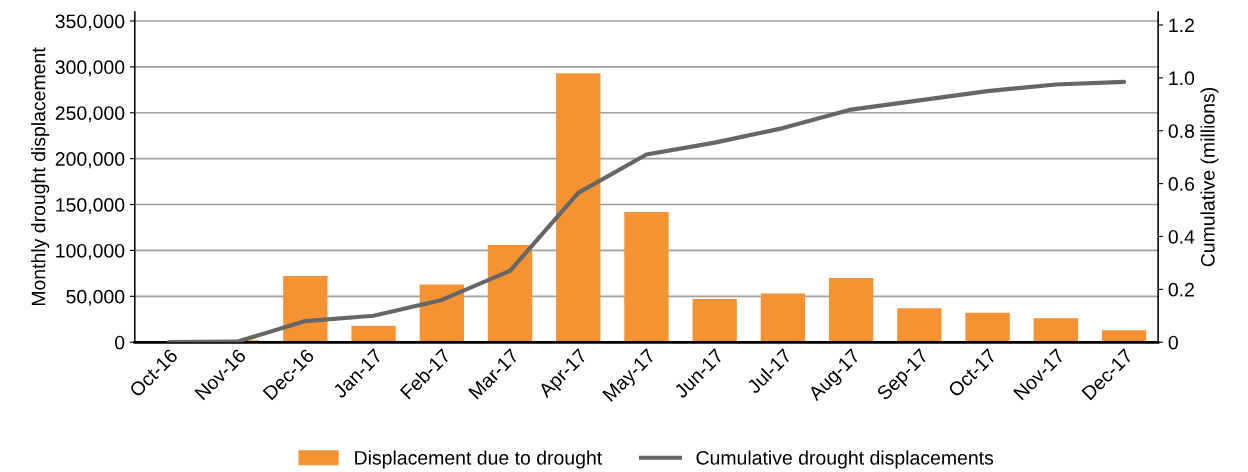 The height and width of the screenshot is (472, 1248). Describe the element at coordinates (1181, 25) in the screenshot. I see `y2-tick-label: 1.2` at that location.